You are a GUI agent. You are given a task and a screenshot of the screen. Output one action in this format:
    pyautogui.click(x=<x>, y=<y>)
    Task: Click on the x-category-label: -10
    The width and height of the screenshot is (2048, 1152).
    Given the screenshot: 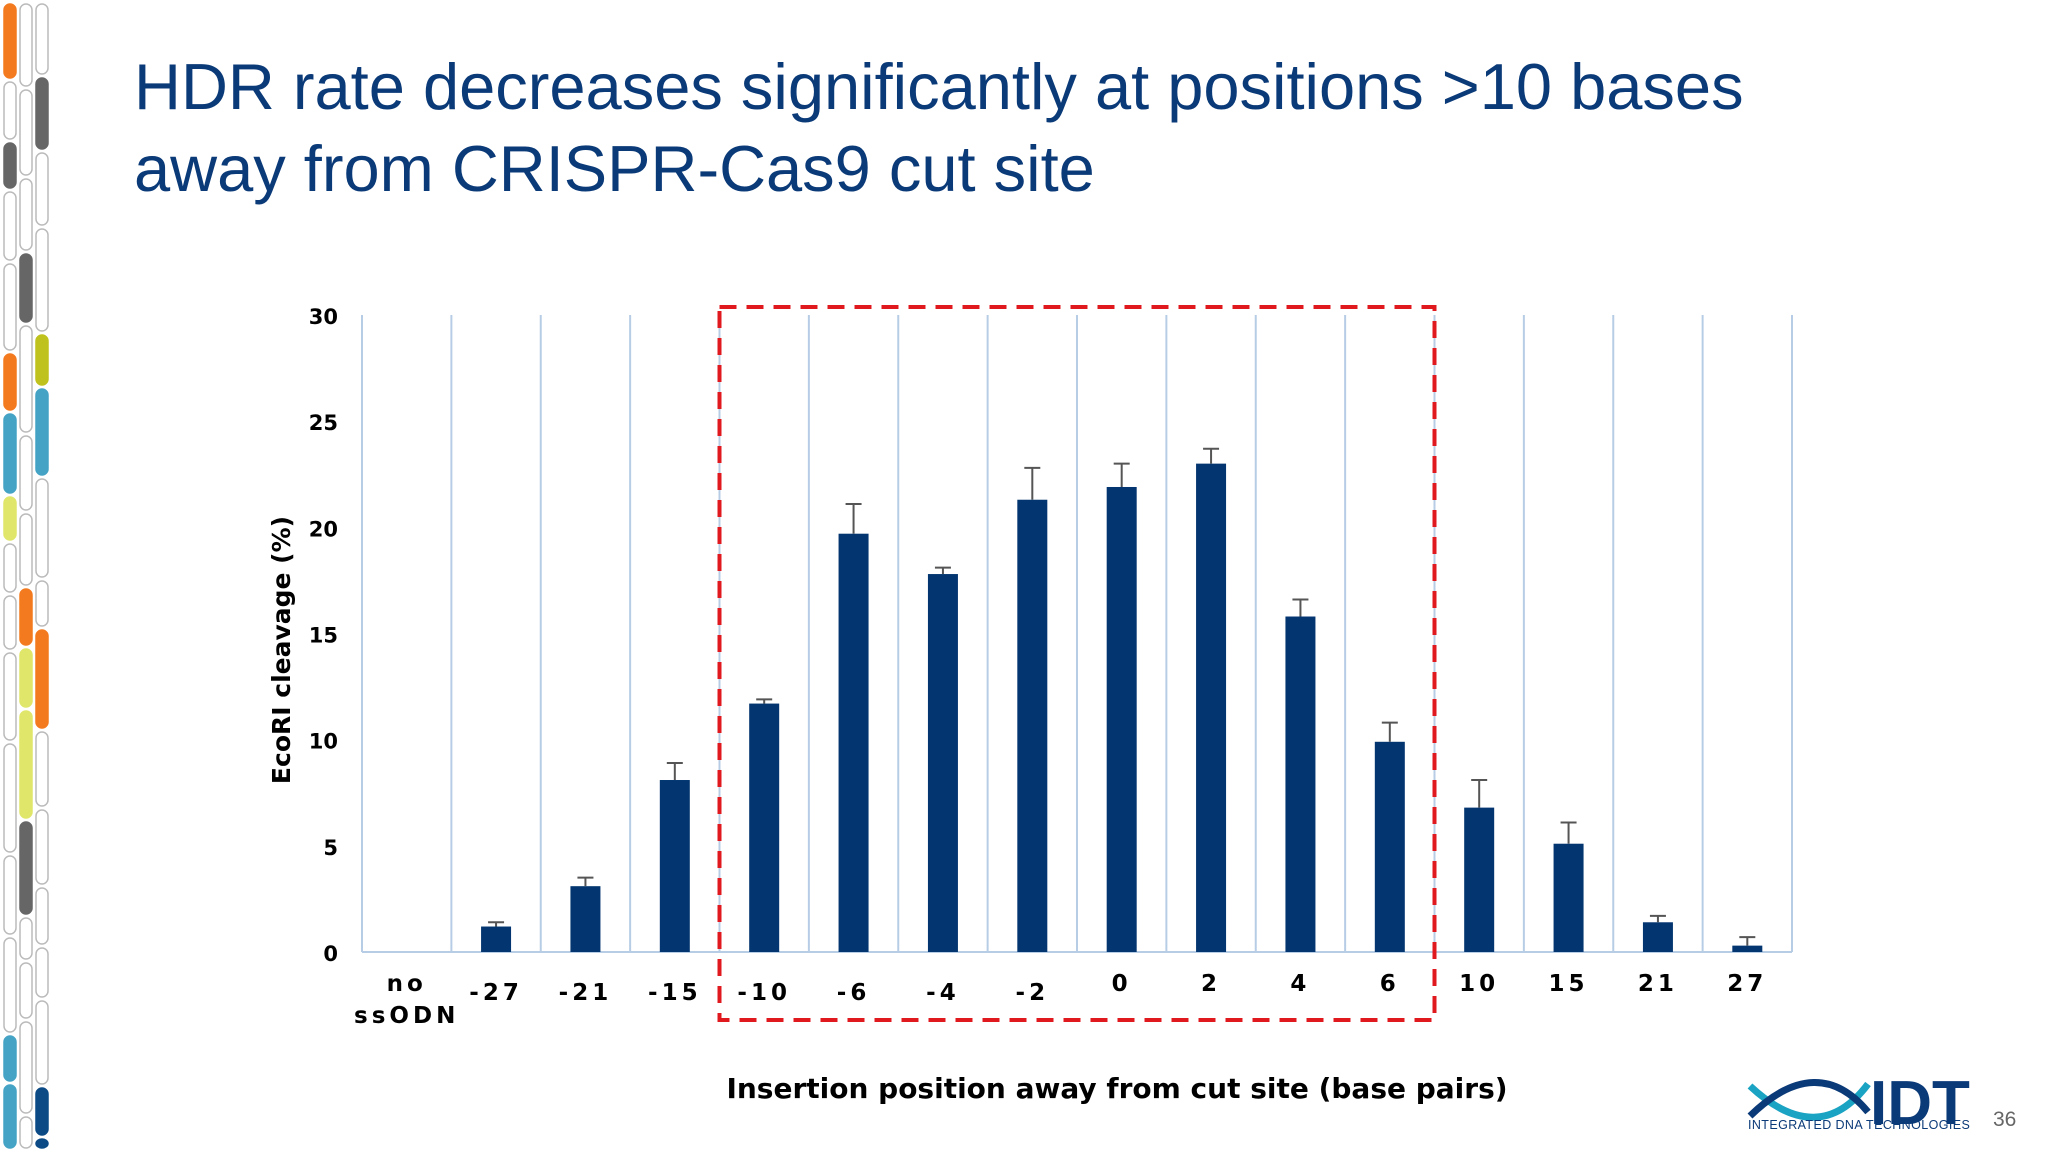 What is the action you would take?
    pyautogui.click(x=764, y=993)
    